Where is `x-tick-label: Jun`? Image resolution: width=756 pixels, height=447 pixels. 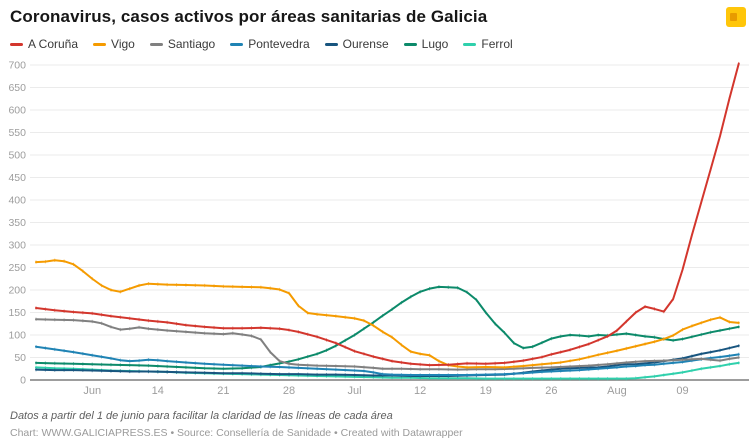
x-tick-label: Jun is located at coordinates (92, 391).